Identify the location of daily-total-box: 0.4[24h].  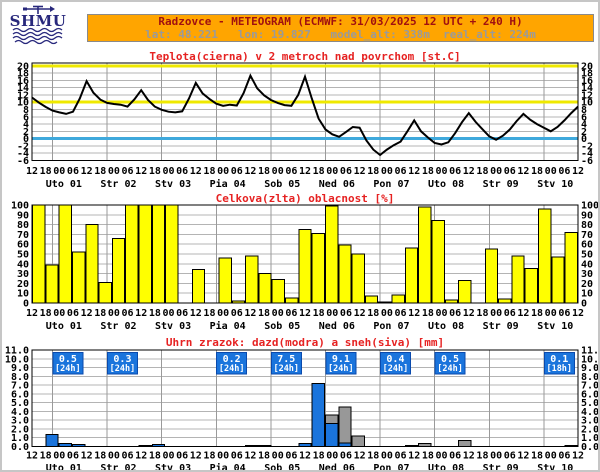
(395, 363).